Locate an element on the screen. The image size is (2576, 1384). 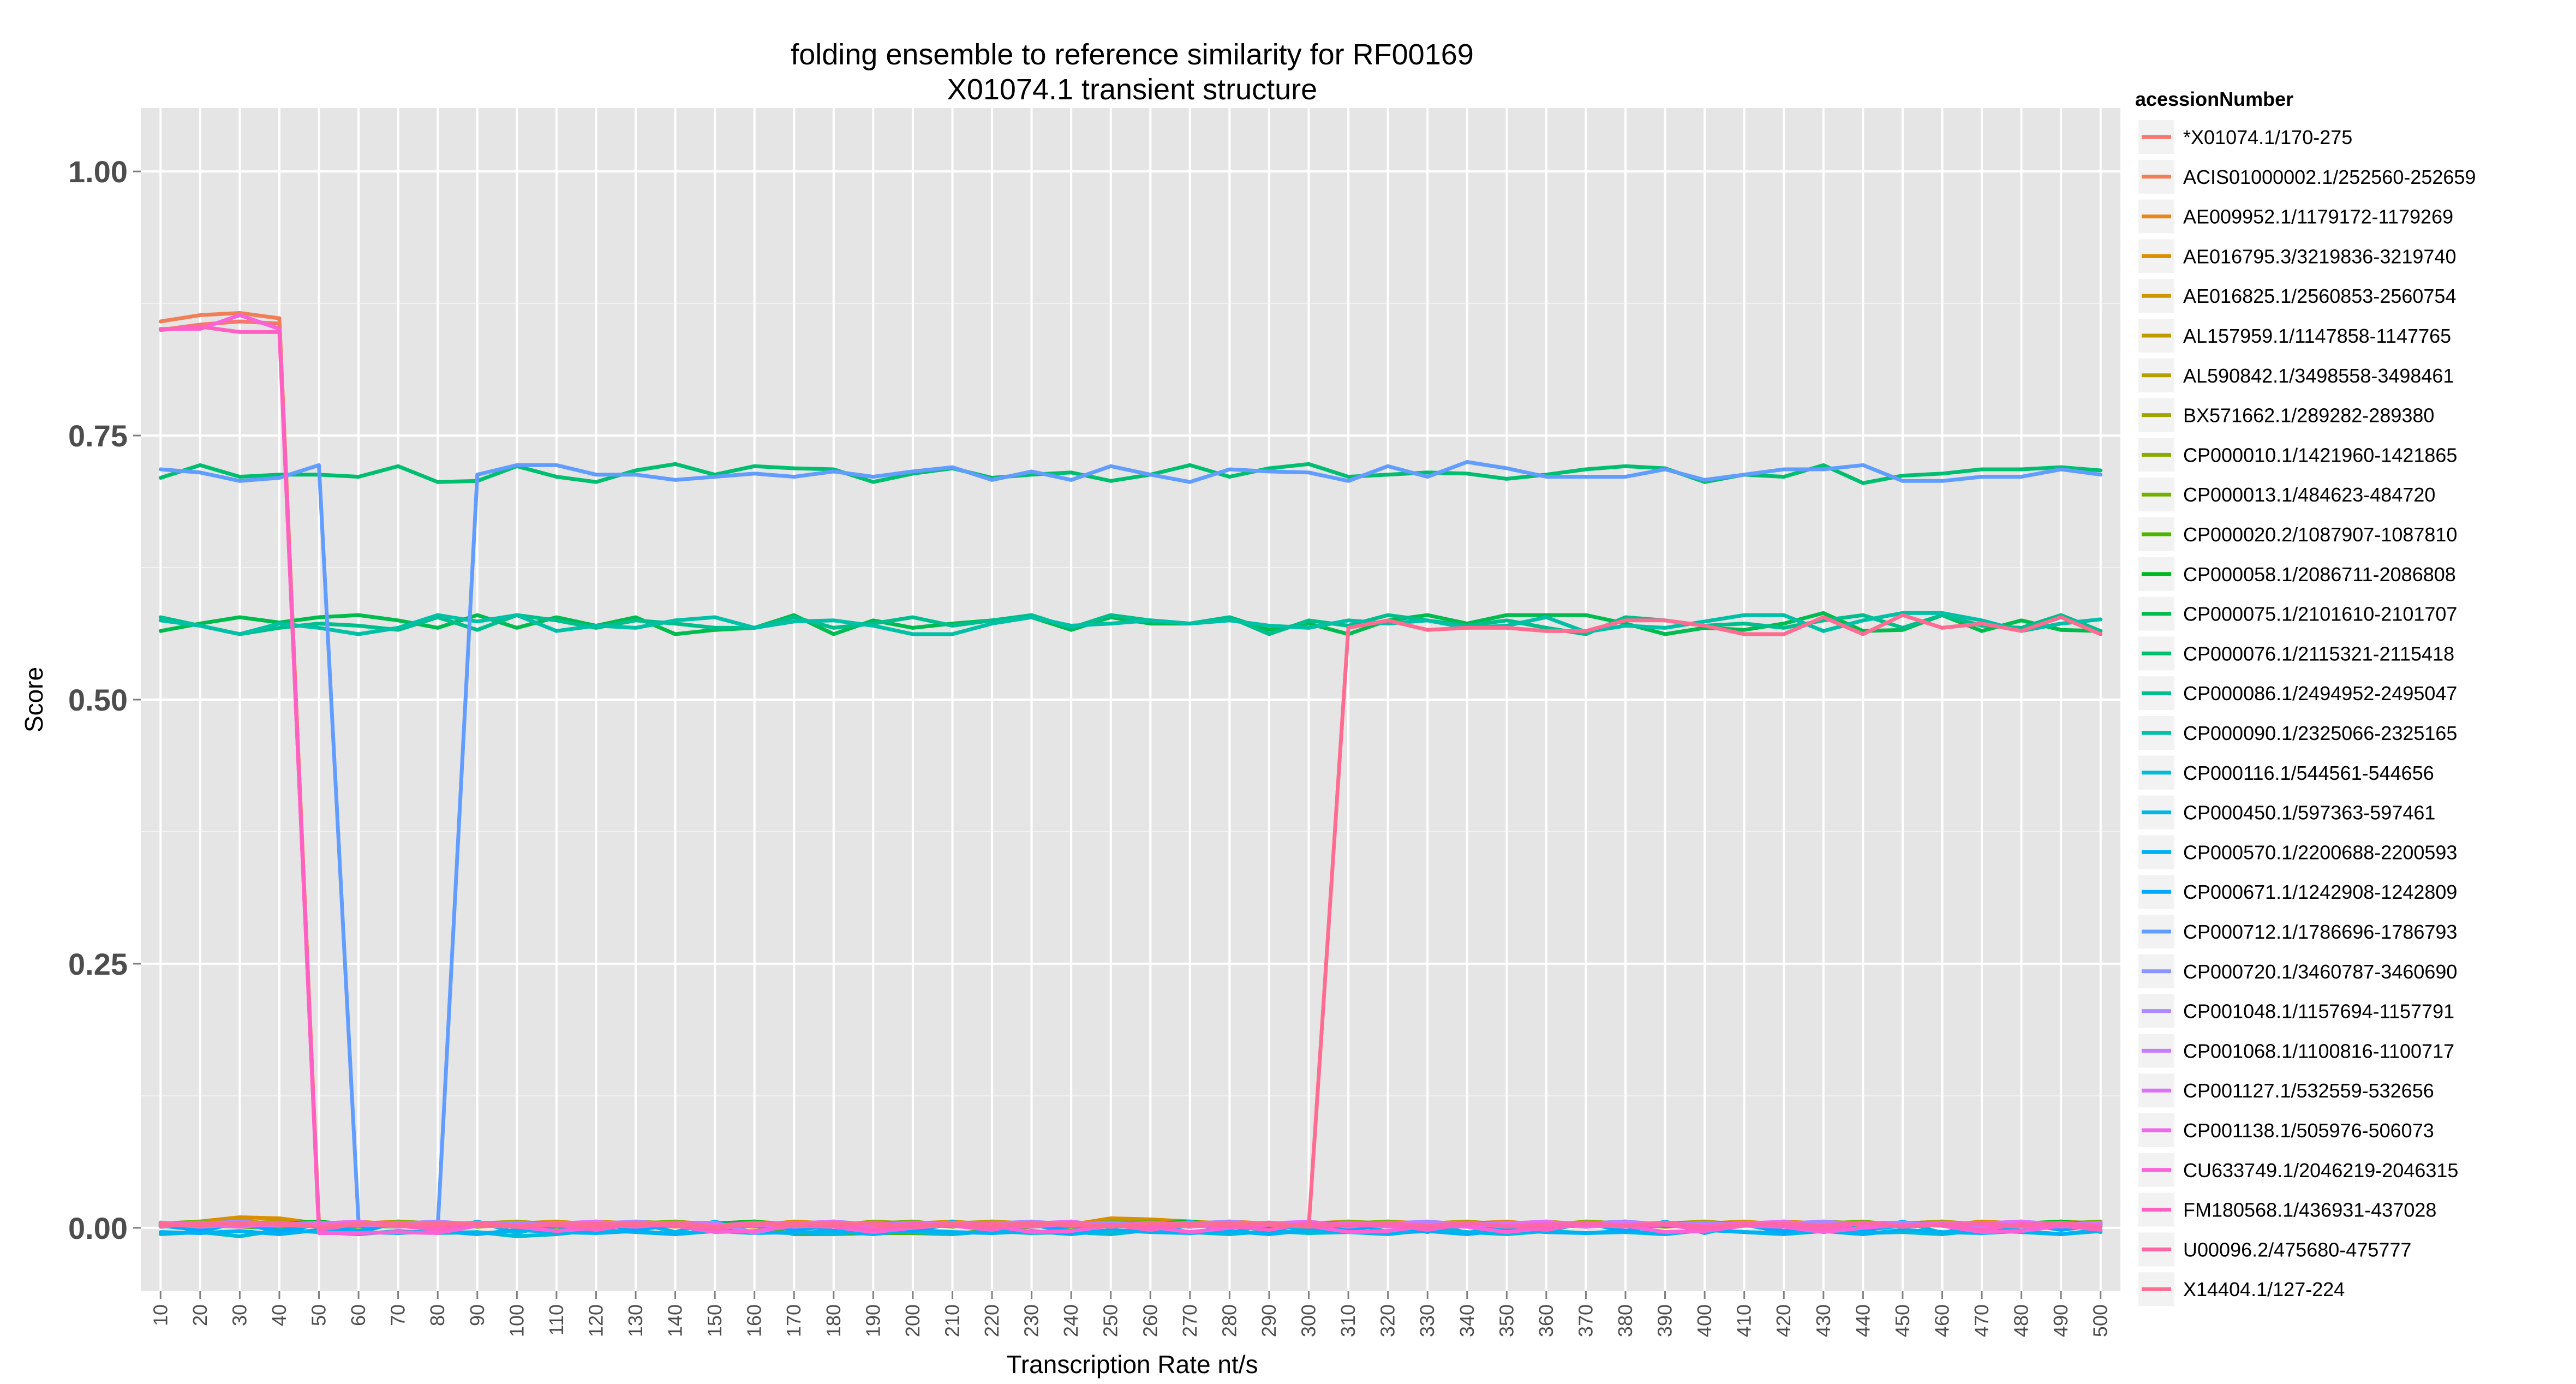
legend-item-label: CP000570.1/2200688-2200593 is located at coordinates (2320, 852).